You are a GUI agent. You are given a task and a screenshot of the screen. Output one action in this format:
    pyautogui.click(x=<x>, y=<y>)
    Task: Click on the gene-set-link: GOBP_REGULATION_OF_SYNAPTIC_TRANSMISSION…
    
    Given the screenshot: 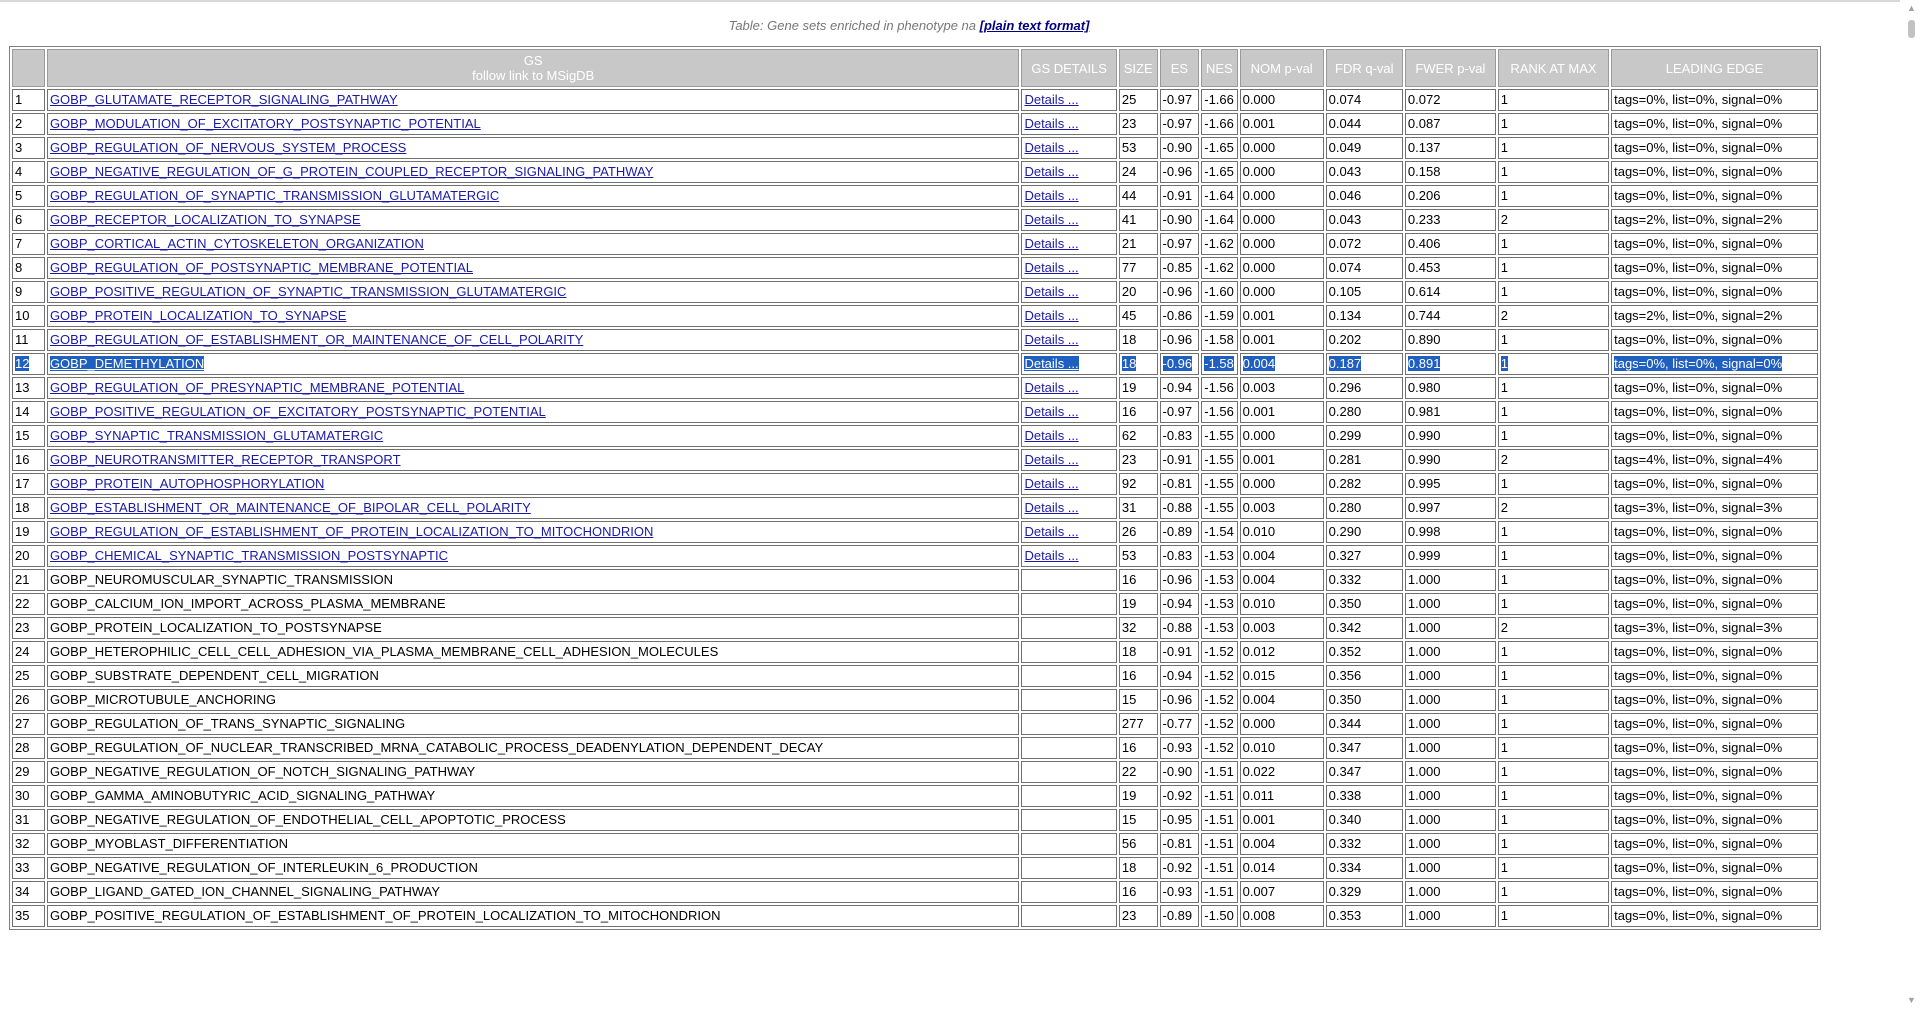 What is the action you would take?
    pyautogui.click(x=274, y=195)
    